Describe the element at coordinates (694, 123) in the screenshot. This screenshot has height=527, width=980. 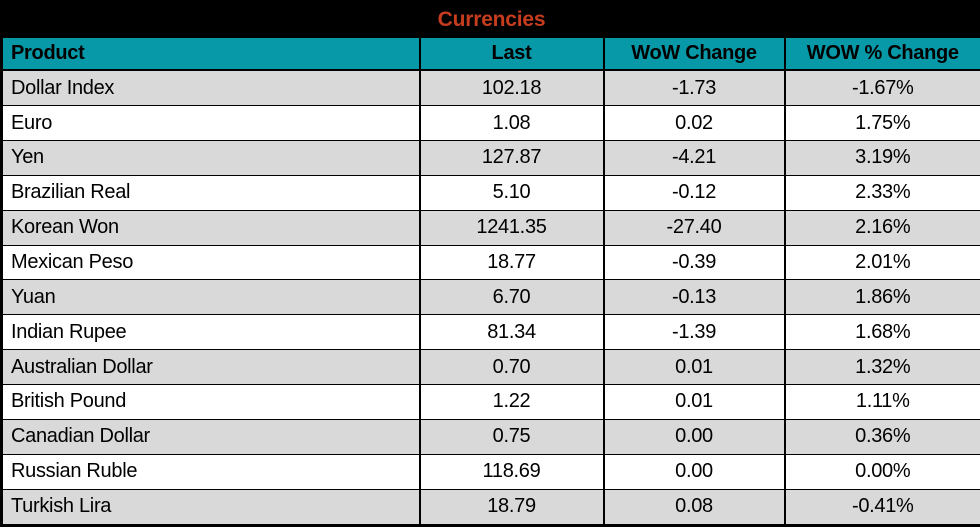
I see `wow-change-cell: 0.02` at that location.